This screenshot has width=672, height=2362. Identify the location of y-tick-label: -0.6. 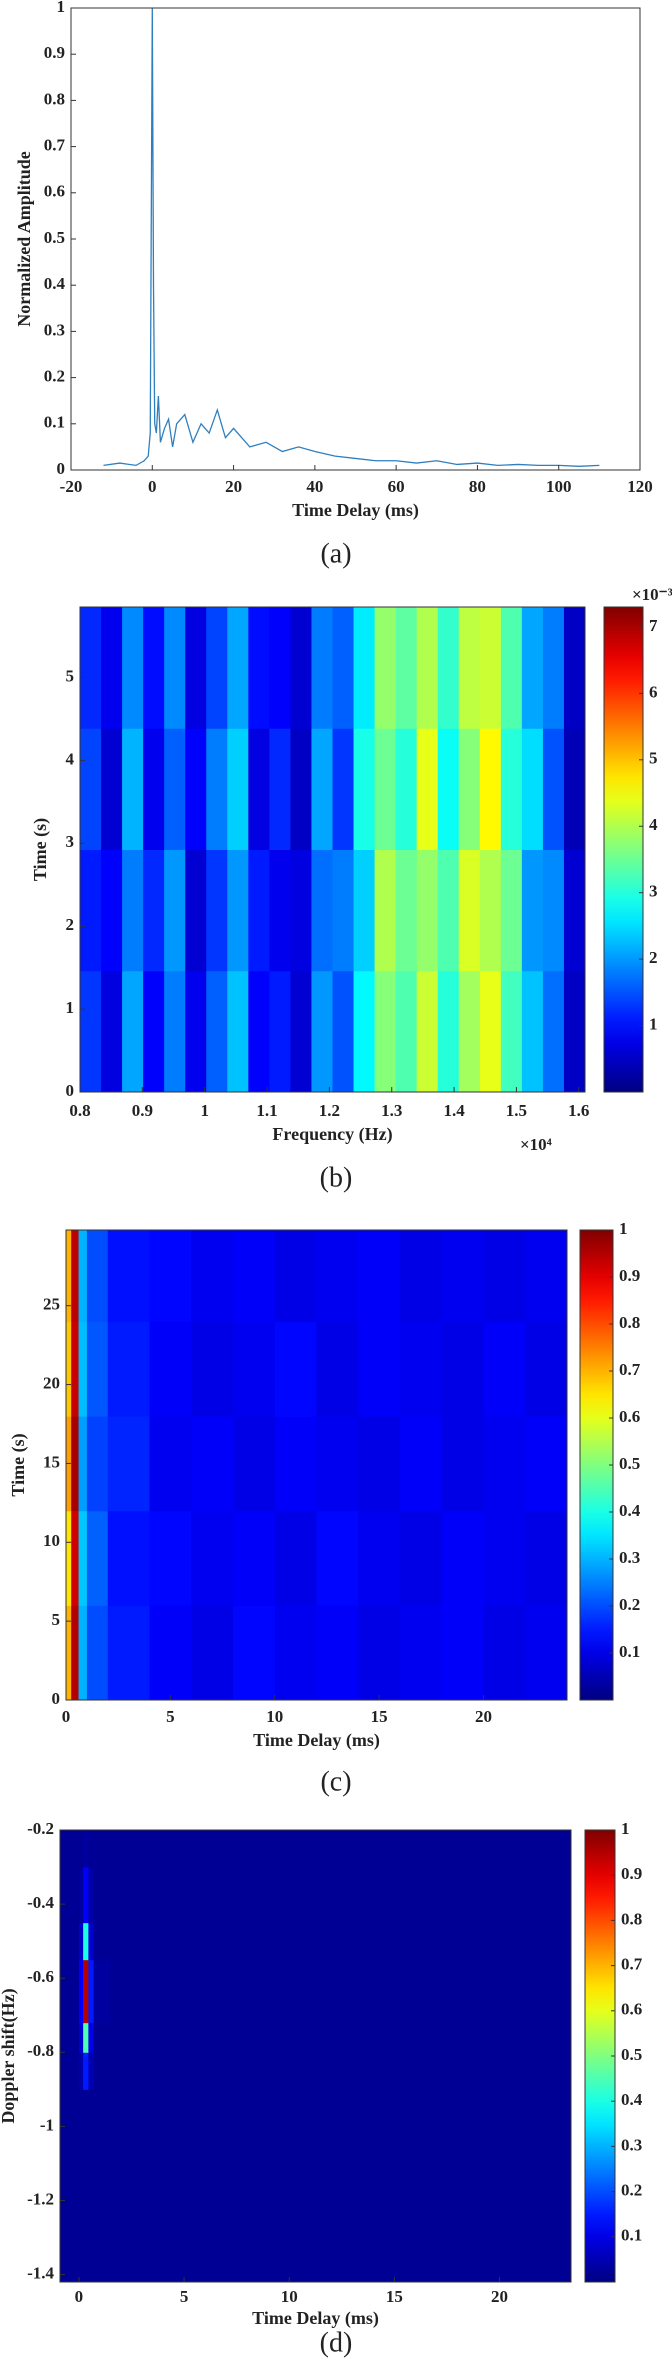
(40, 1976).